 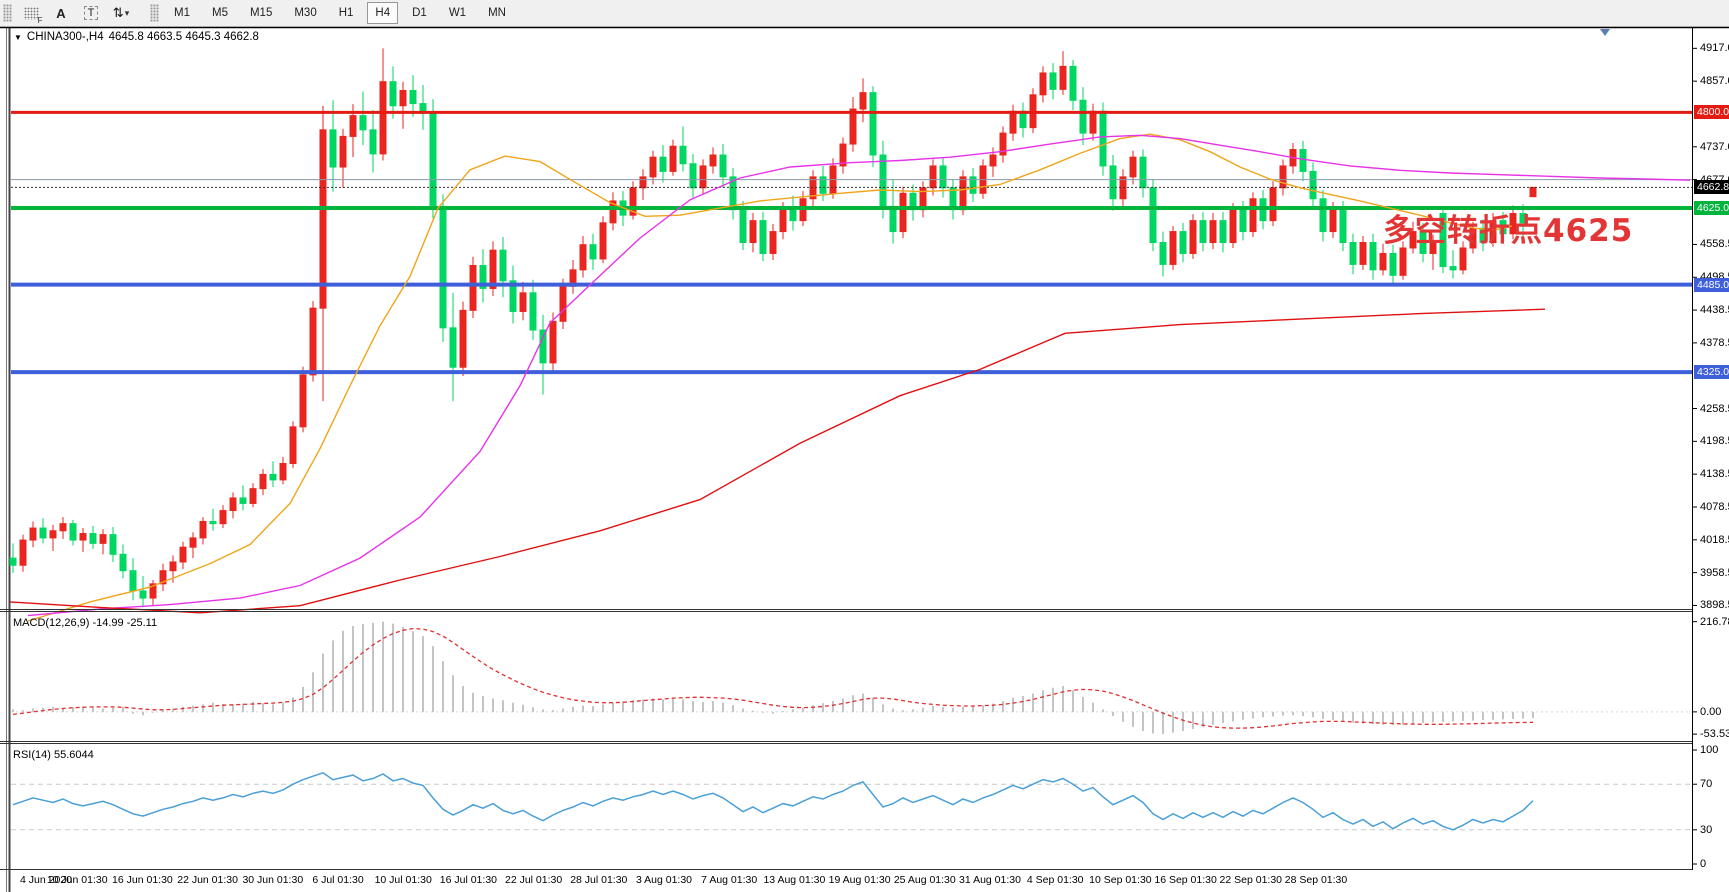 What do you see at coordinates (182, 13) in the screenshot?
I see `timeframe-button-m1: M1` at bounding box center [182, 13].